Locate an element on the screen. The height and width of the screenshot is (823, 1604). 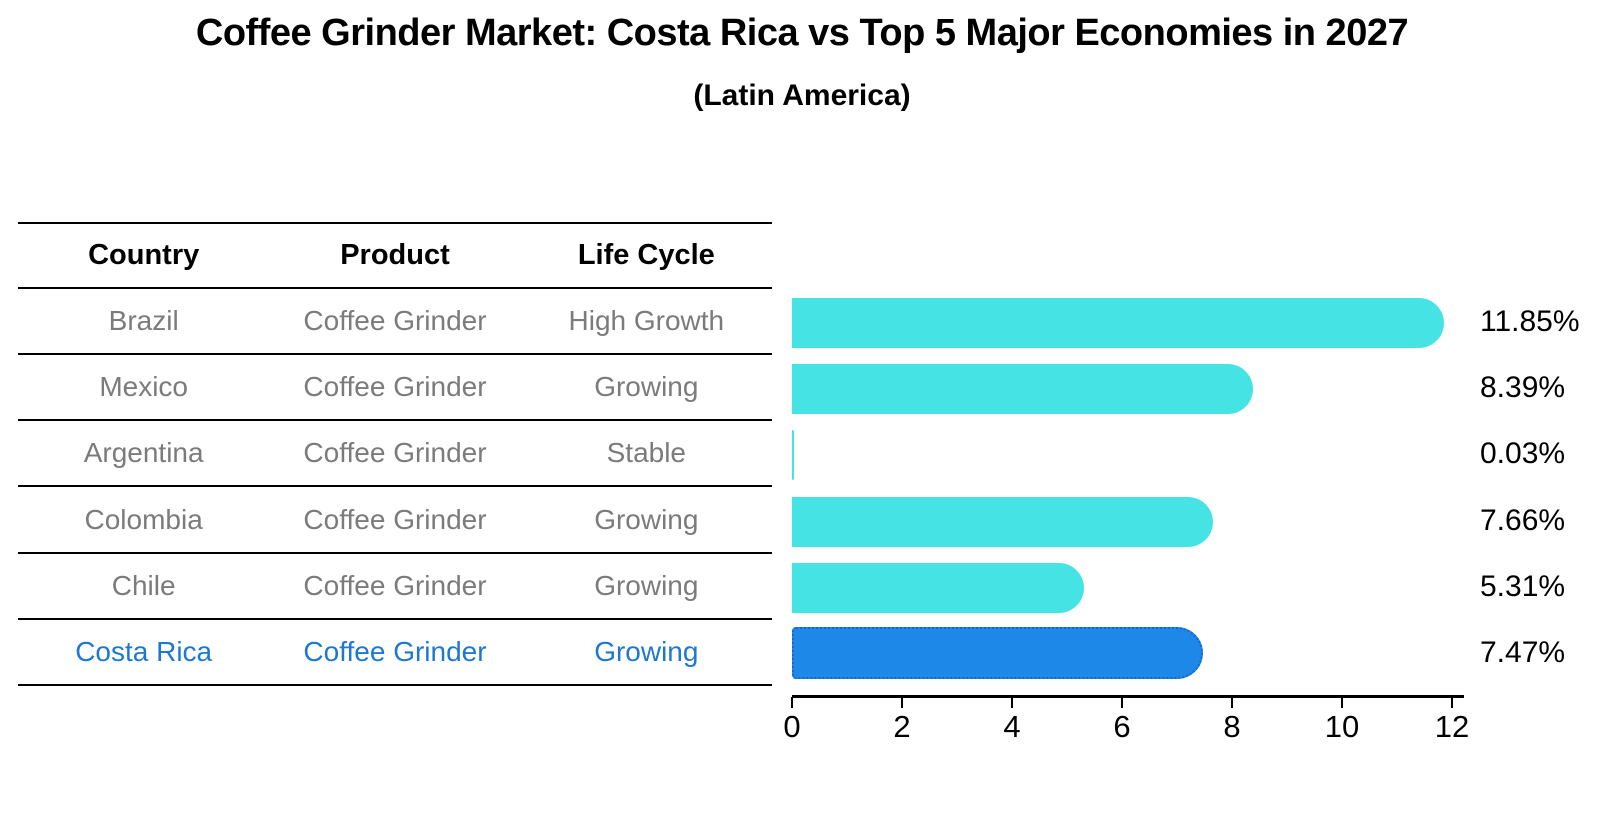
table-row-brazil: Brazil Coffee Grinder High Growth is located at coordinates (395, 322).